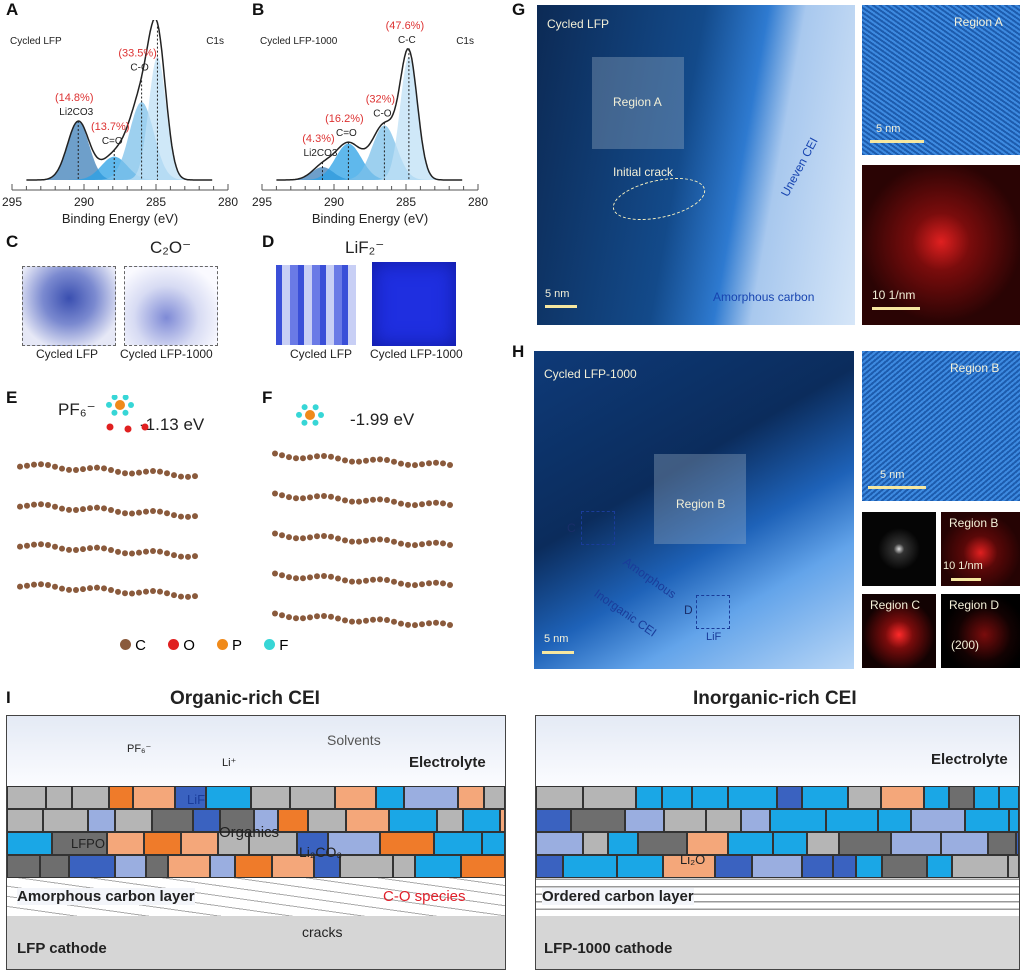 The width and height of the screenshot is (1024, 975). I want to click on graphite-layers-model, so click(235, 512).